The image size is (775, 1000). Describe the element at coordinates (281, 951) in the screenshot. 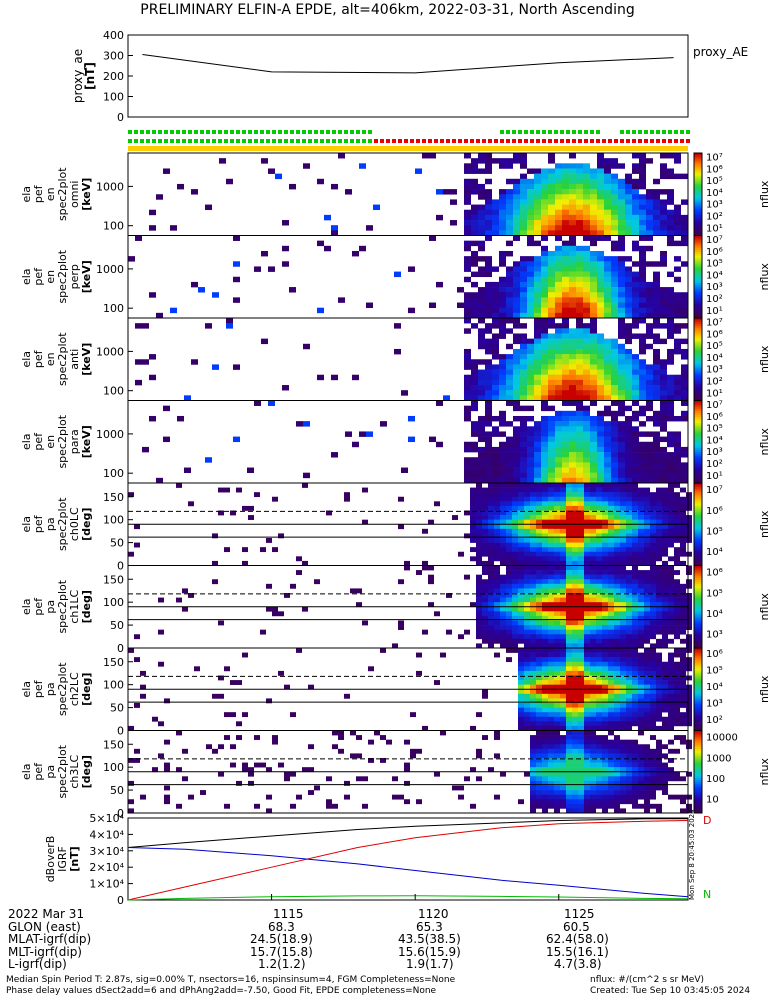

I see `footer-val: 15.7(15.8)` at that location.